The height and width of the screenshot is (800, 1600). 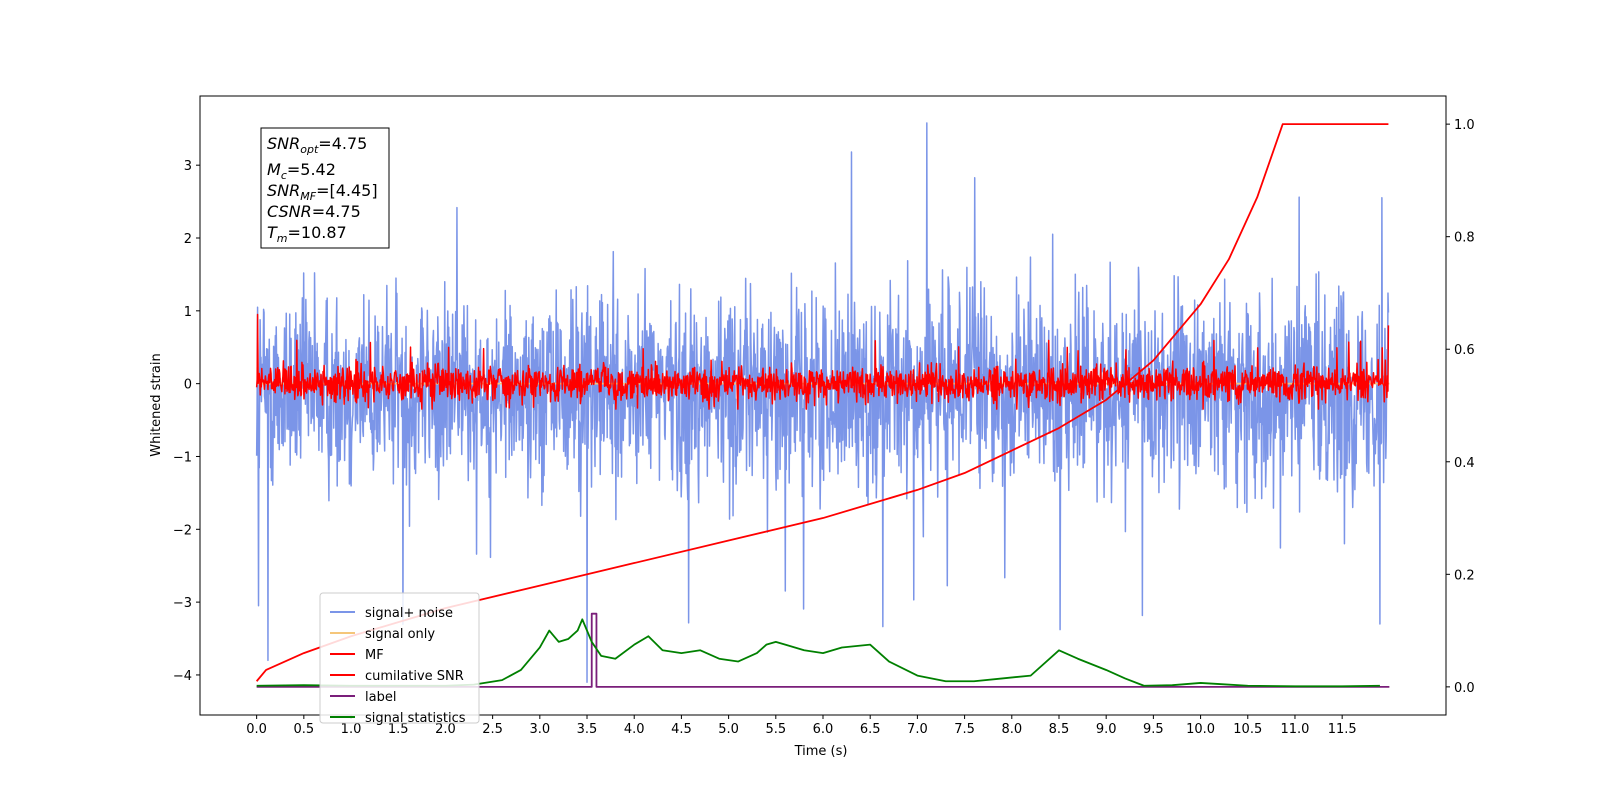 I want to click on y-tick-label: −4, so click(x=182, y=676).